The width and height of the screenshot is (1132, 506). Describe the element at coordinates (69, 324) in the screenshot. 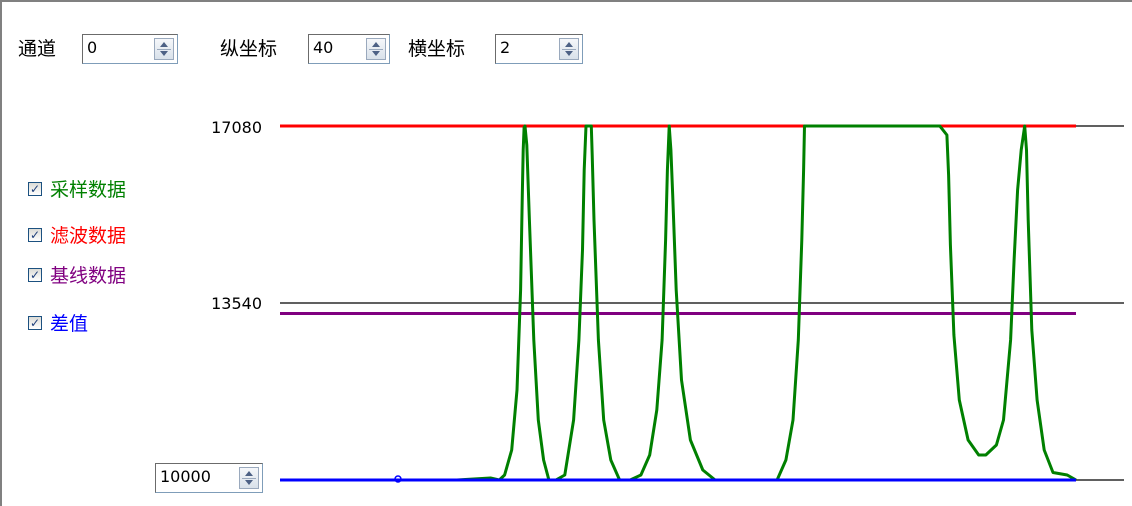

I see `legend-label: 差值` at that location.